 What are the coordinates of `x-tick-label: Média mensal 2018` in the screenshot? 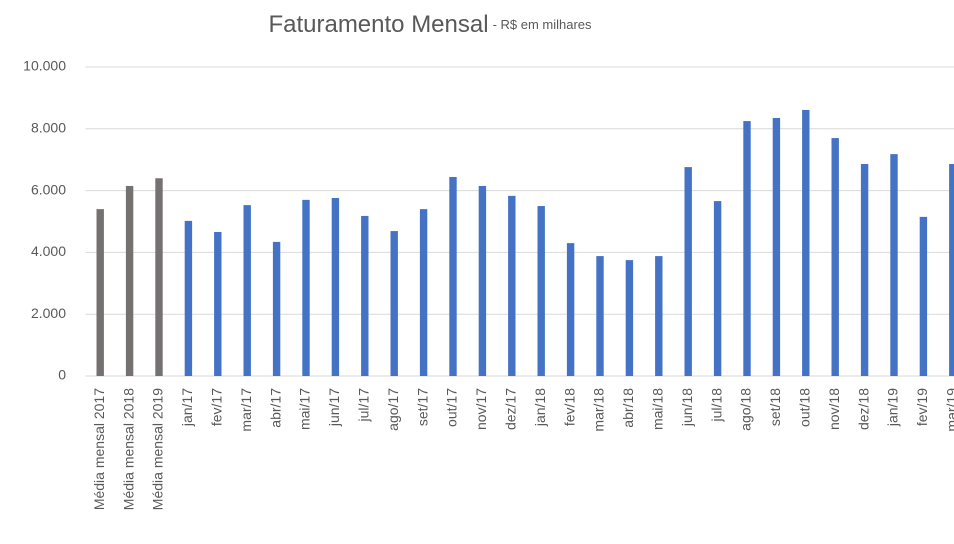 It's located at (128, 449).